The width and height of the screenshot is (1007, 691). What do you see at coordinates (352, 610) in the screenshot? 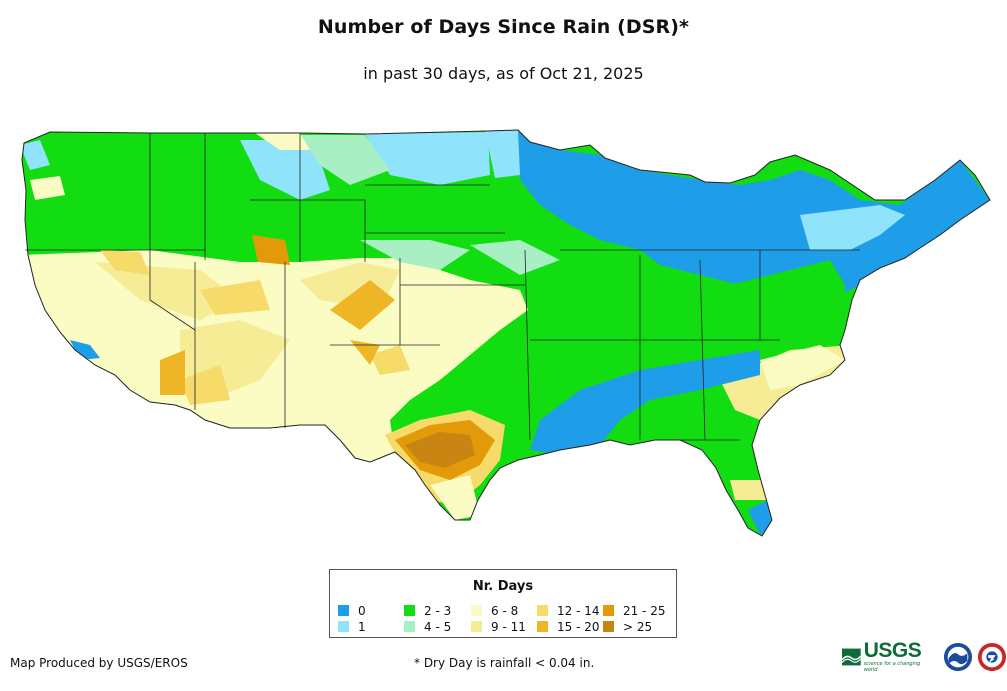
I see `legend-item: 0` at bounding box center [352, 610].